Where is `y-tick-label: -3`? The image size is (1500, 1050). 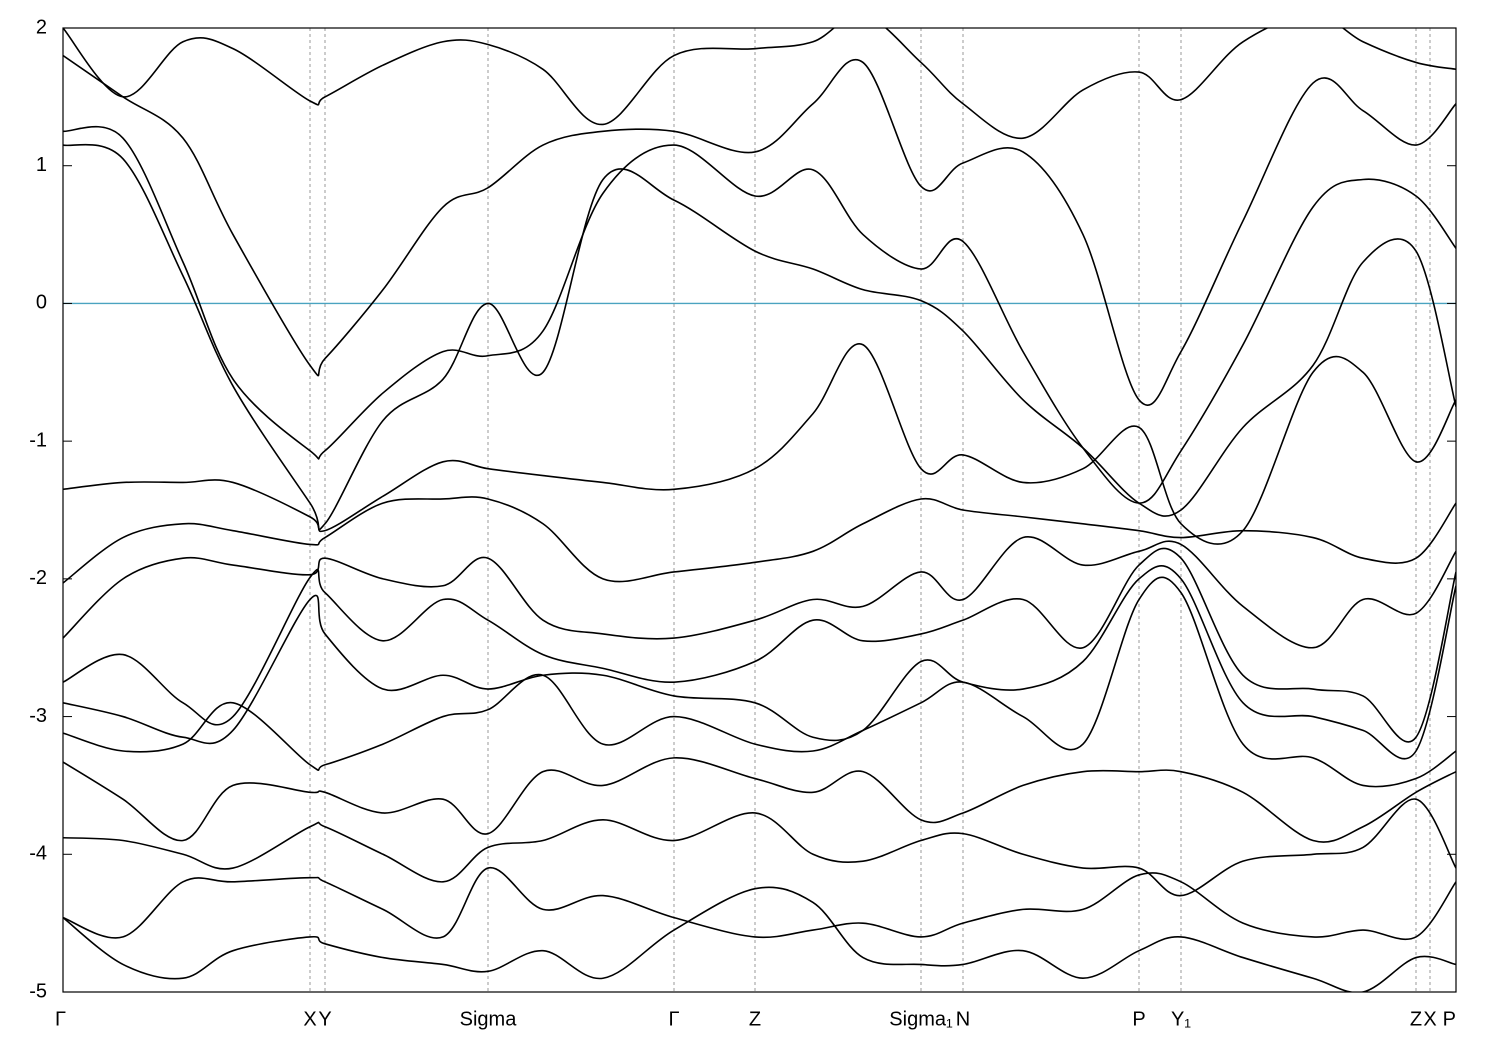 y-tick-label: -3 is located at coordinates (38, 716).